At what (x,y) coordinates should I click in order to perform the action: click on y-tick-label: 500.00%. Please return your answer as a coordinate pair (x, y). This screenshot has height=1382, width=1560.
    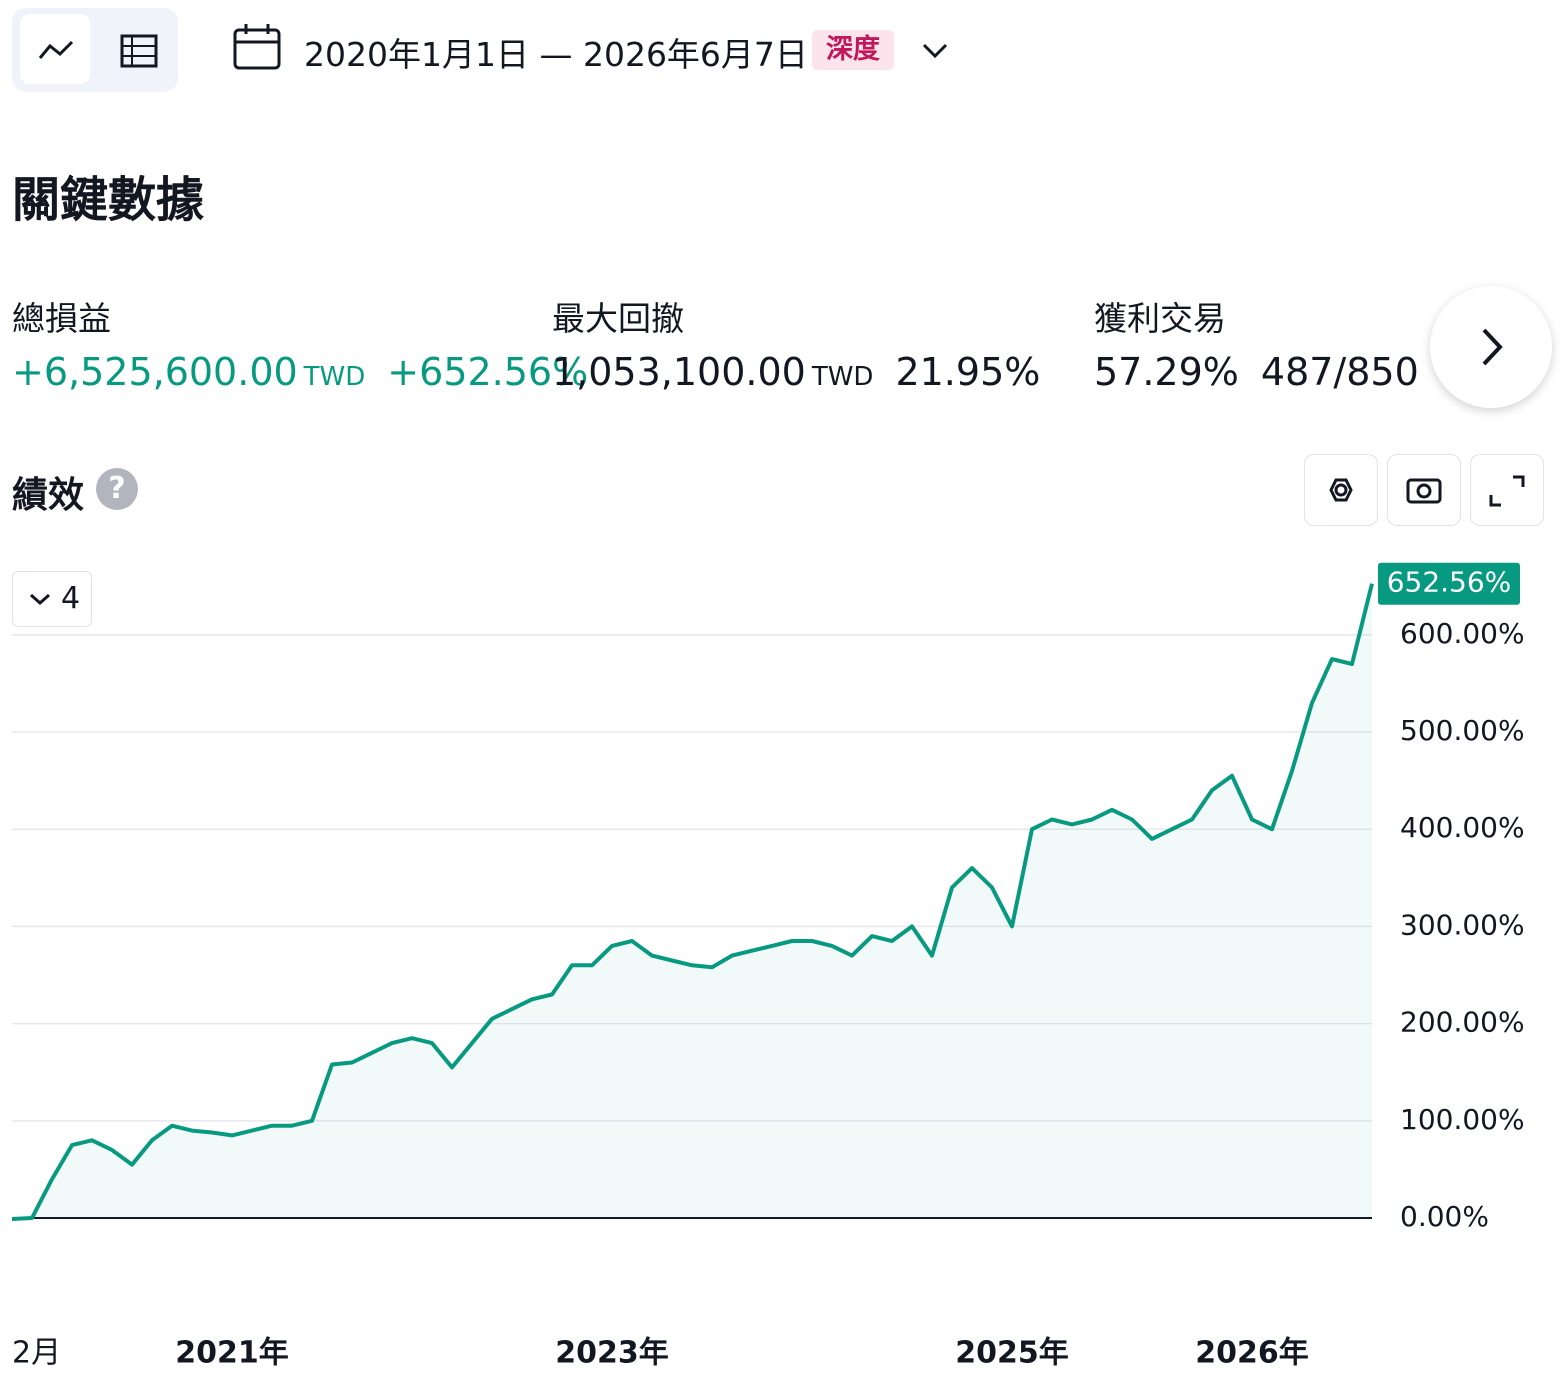
    Looking at the image, I should click on (1462, 730).